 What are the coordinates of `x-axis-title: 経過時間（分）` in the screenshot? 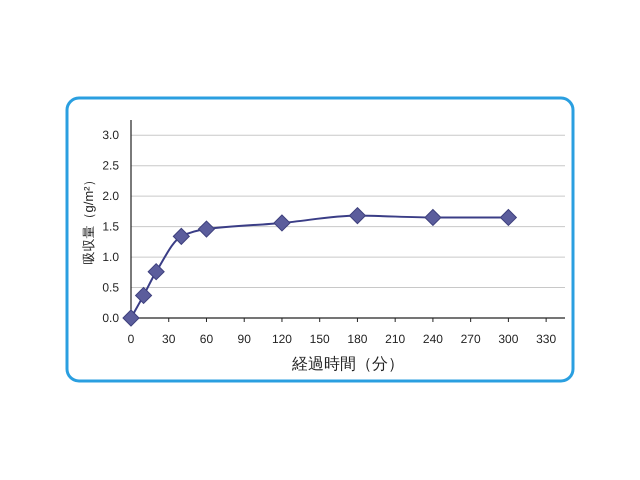 It's located at (347, 364).